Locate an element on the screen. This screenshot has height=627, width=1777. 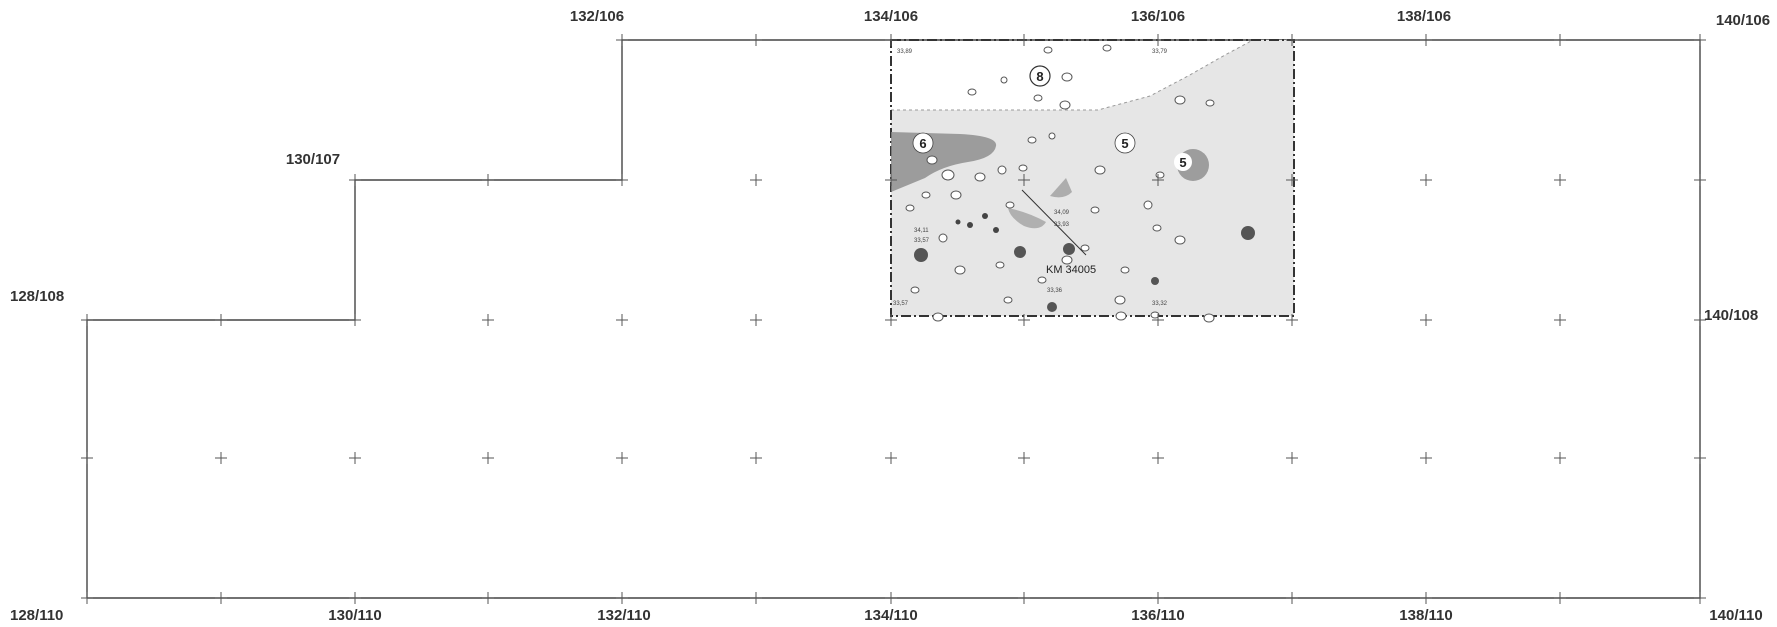
find-leader-line is located at coordinates (1054, 222).